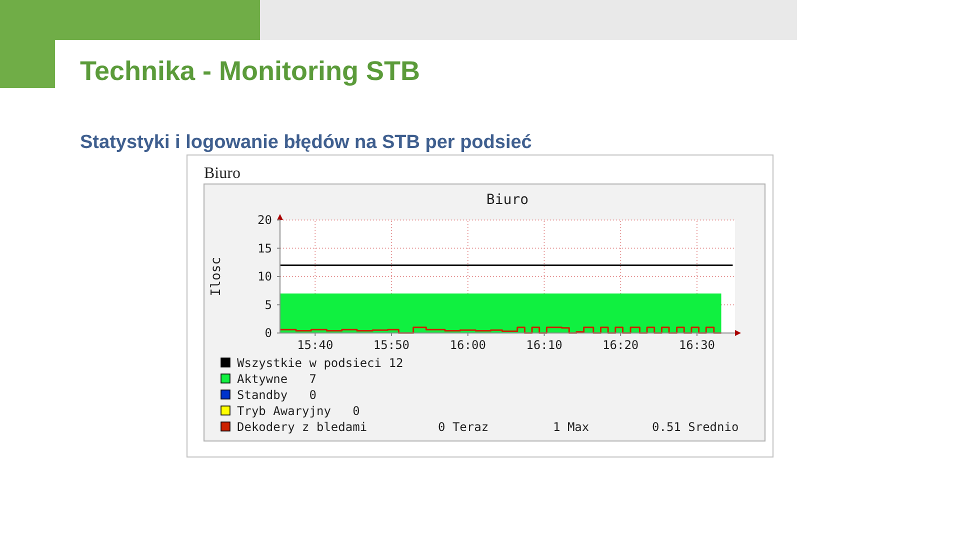 The width and height of the screenshot is (960, 540). I want to click on text: Biuro, so click(222, 173).